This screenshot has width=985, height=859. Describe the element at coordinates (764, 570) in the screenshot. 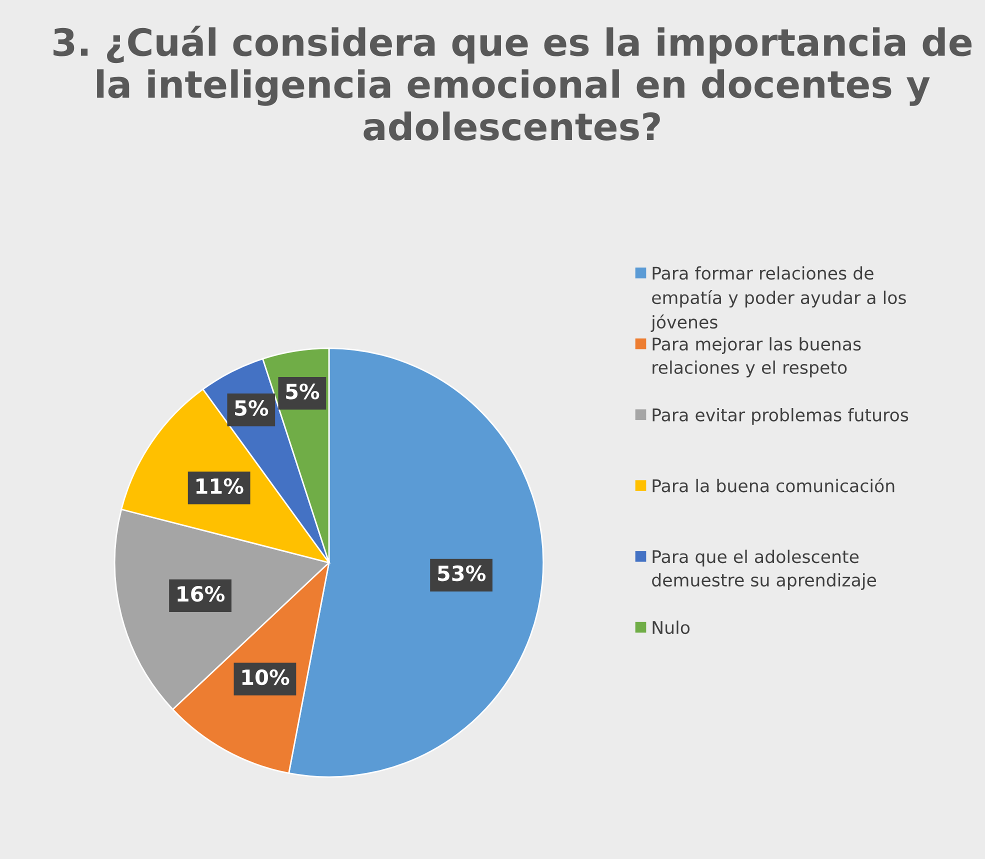

I see `legend-label: Para que el adolescente demuestre su aprendizaje` at that location.